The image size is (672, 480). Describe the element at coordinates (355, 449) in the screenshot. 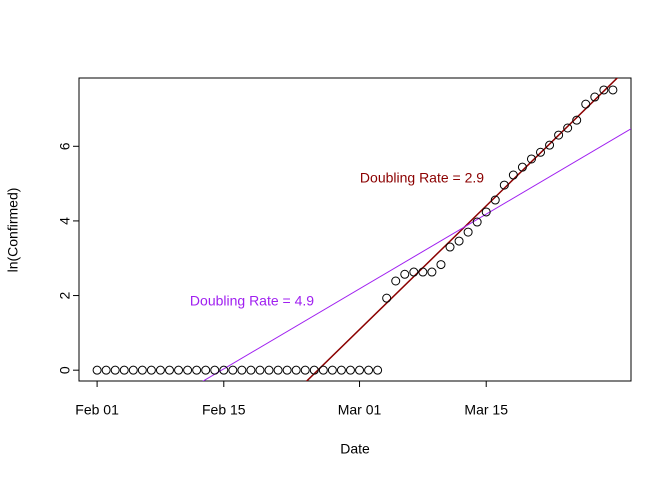

I see `x-axis-label: Date` at that location.